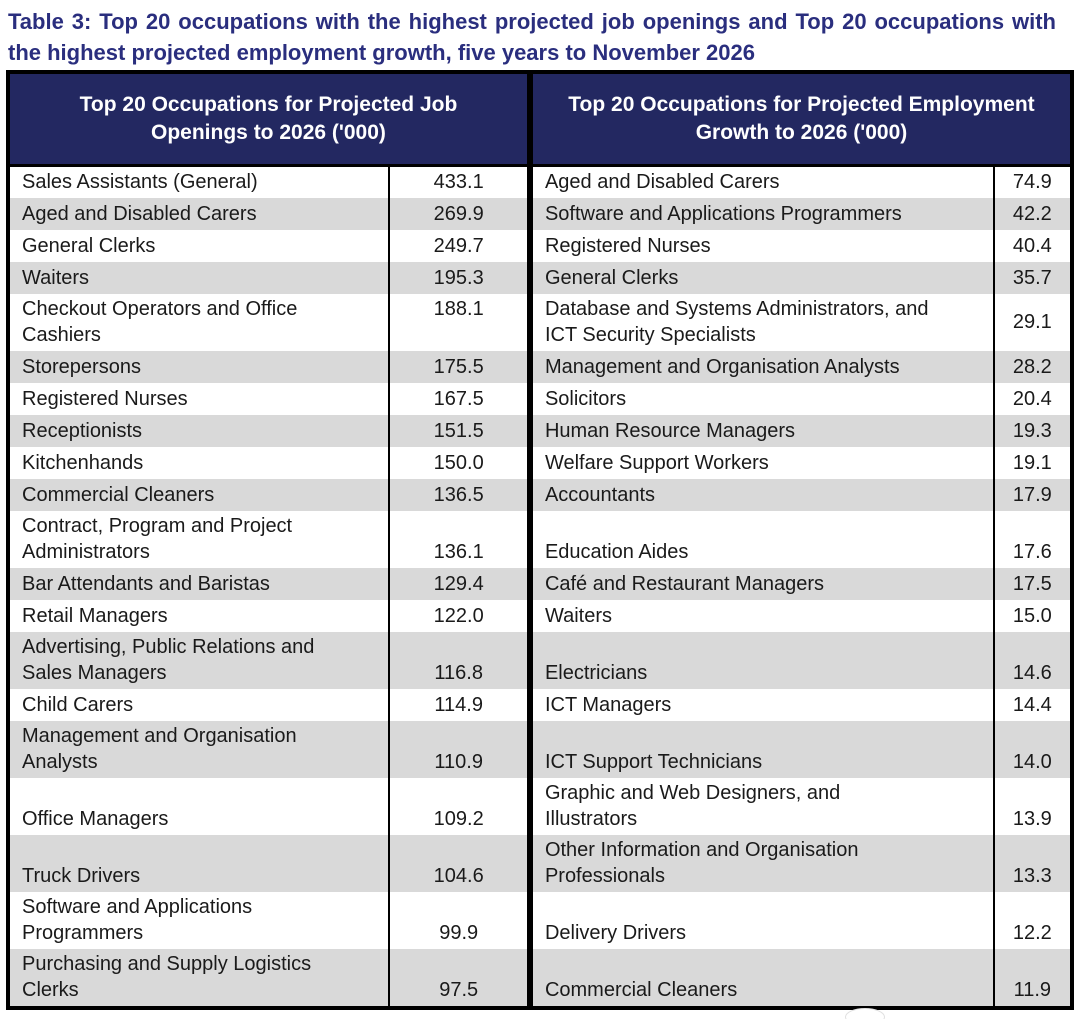 The height and width of the screenshot is (1019, 1080). What do you see at coordinates (1032, 863) in the screenshot?
I see `value-cell-right: 13.3` at bounding box center [1032, 863].